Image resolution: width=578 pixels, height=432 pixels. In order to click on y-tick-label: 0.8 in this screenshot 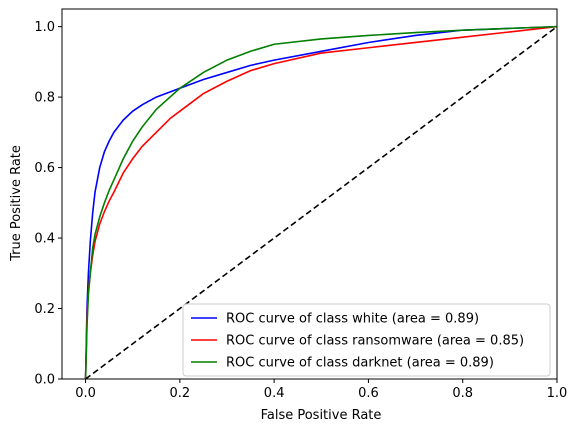, I will do `click(44, 98)`.